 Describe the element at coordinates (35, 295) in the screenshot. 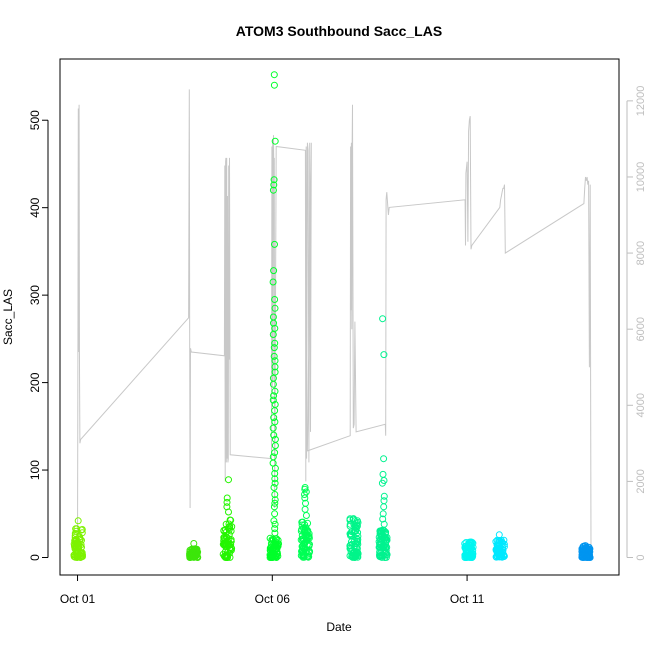

I see `y-tick-label: 300` at that location.